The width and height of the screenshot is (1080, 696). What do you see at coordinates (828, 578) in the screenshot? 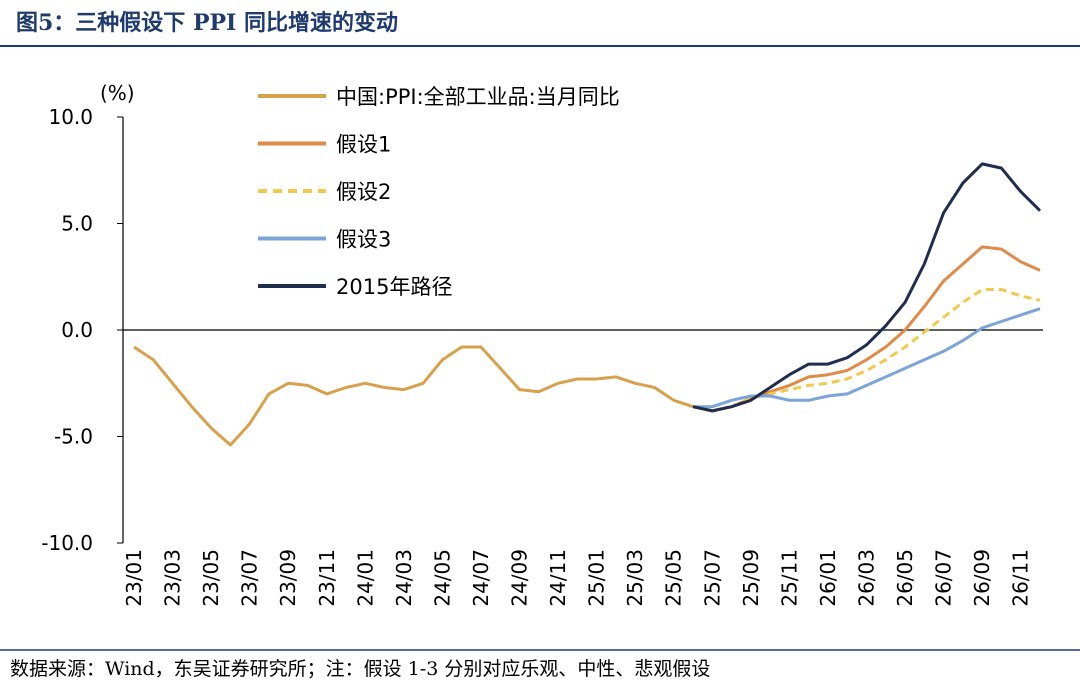
I see `x-tick-label: 26/01` at bounding box center [828, 578].